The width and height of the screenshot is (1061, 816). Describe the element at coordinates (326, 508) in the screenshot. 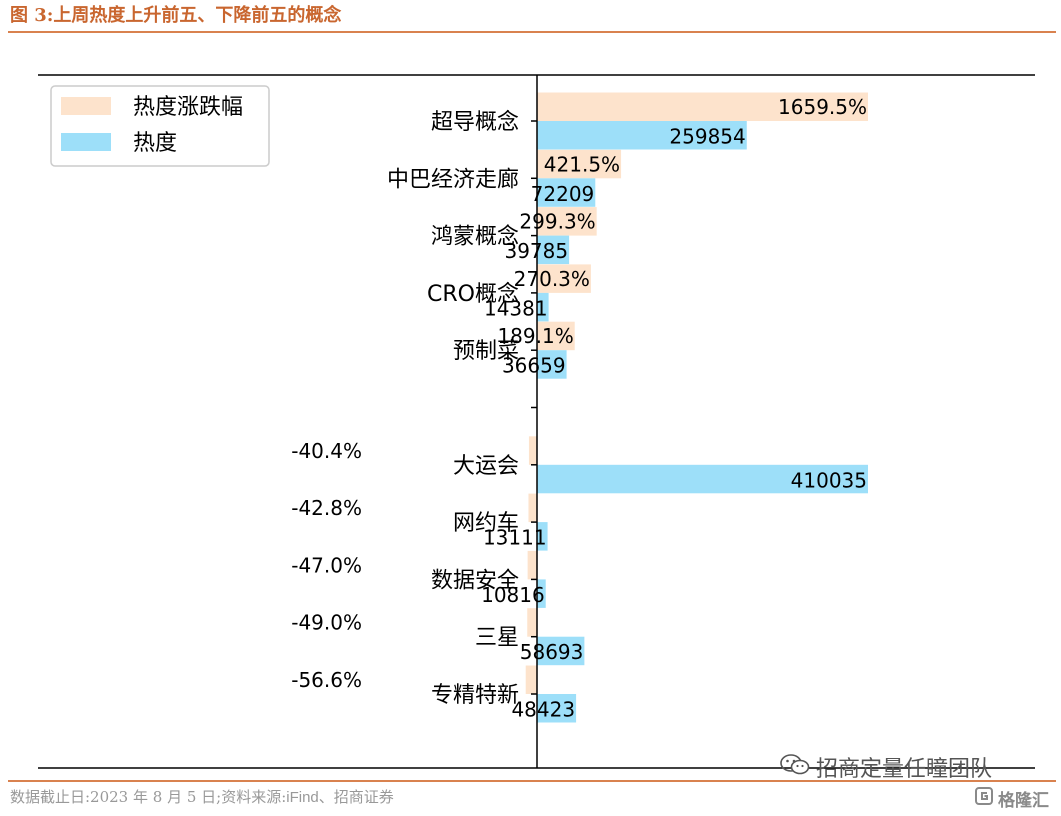

I see `data-label-heat-change: -42.8%` at that location.